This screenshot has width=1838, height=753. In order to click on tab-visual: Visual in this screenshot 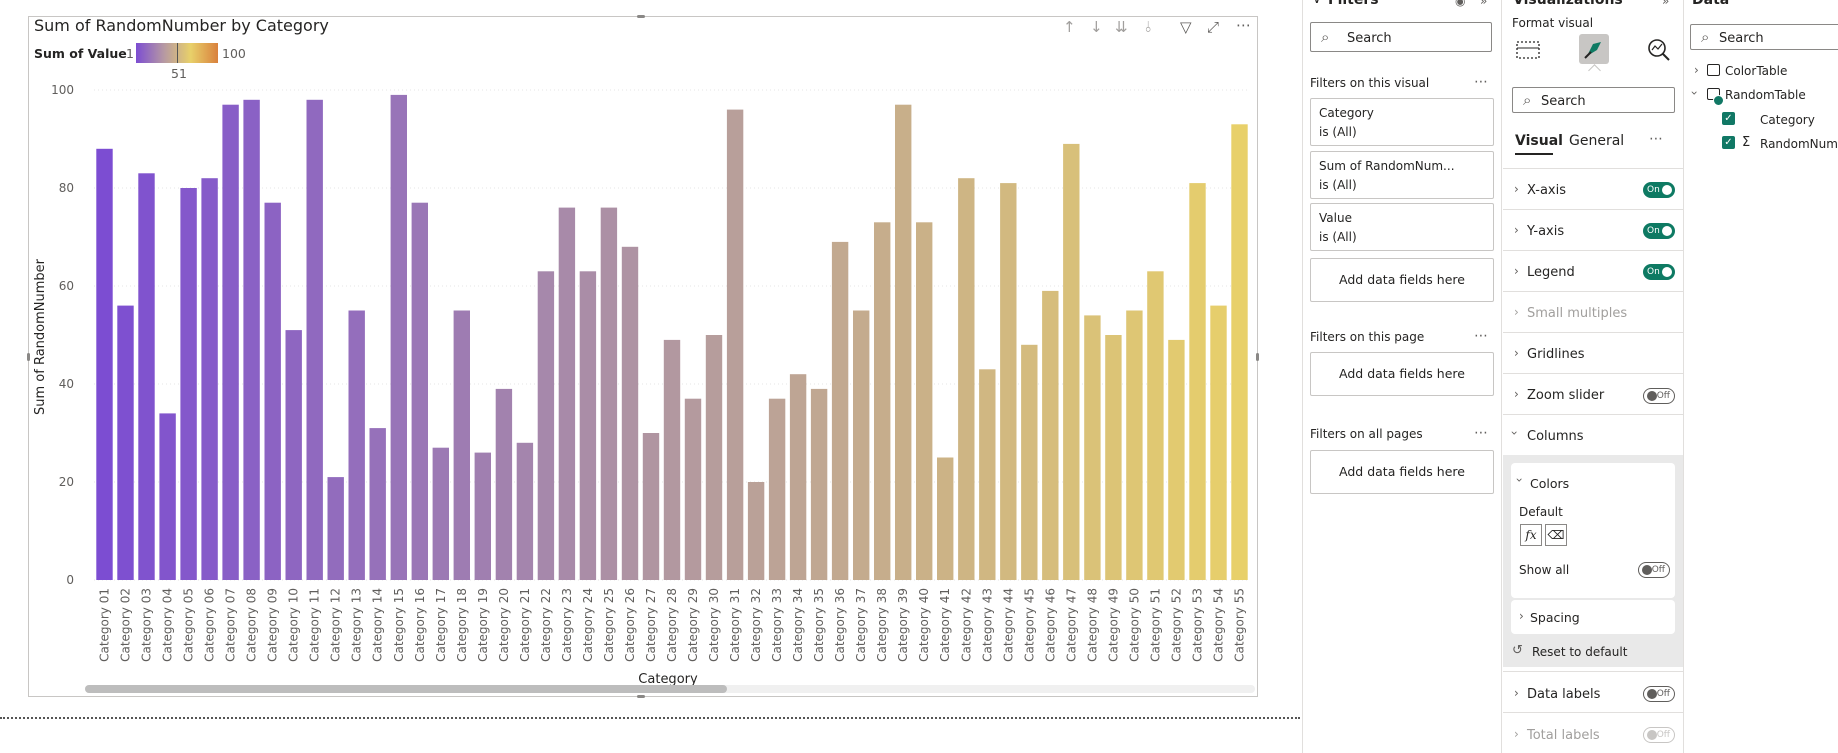, I will do `click(1539, 141)`.